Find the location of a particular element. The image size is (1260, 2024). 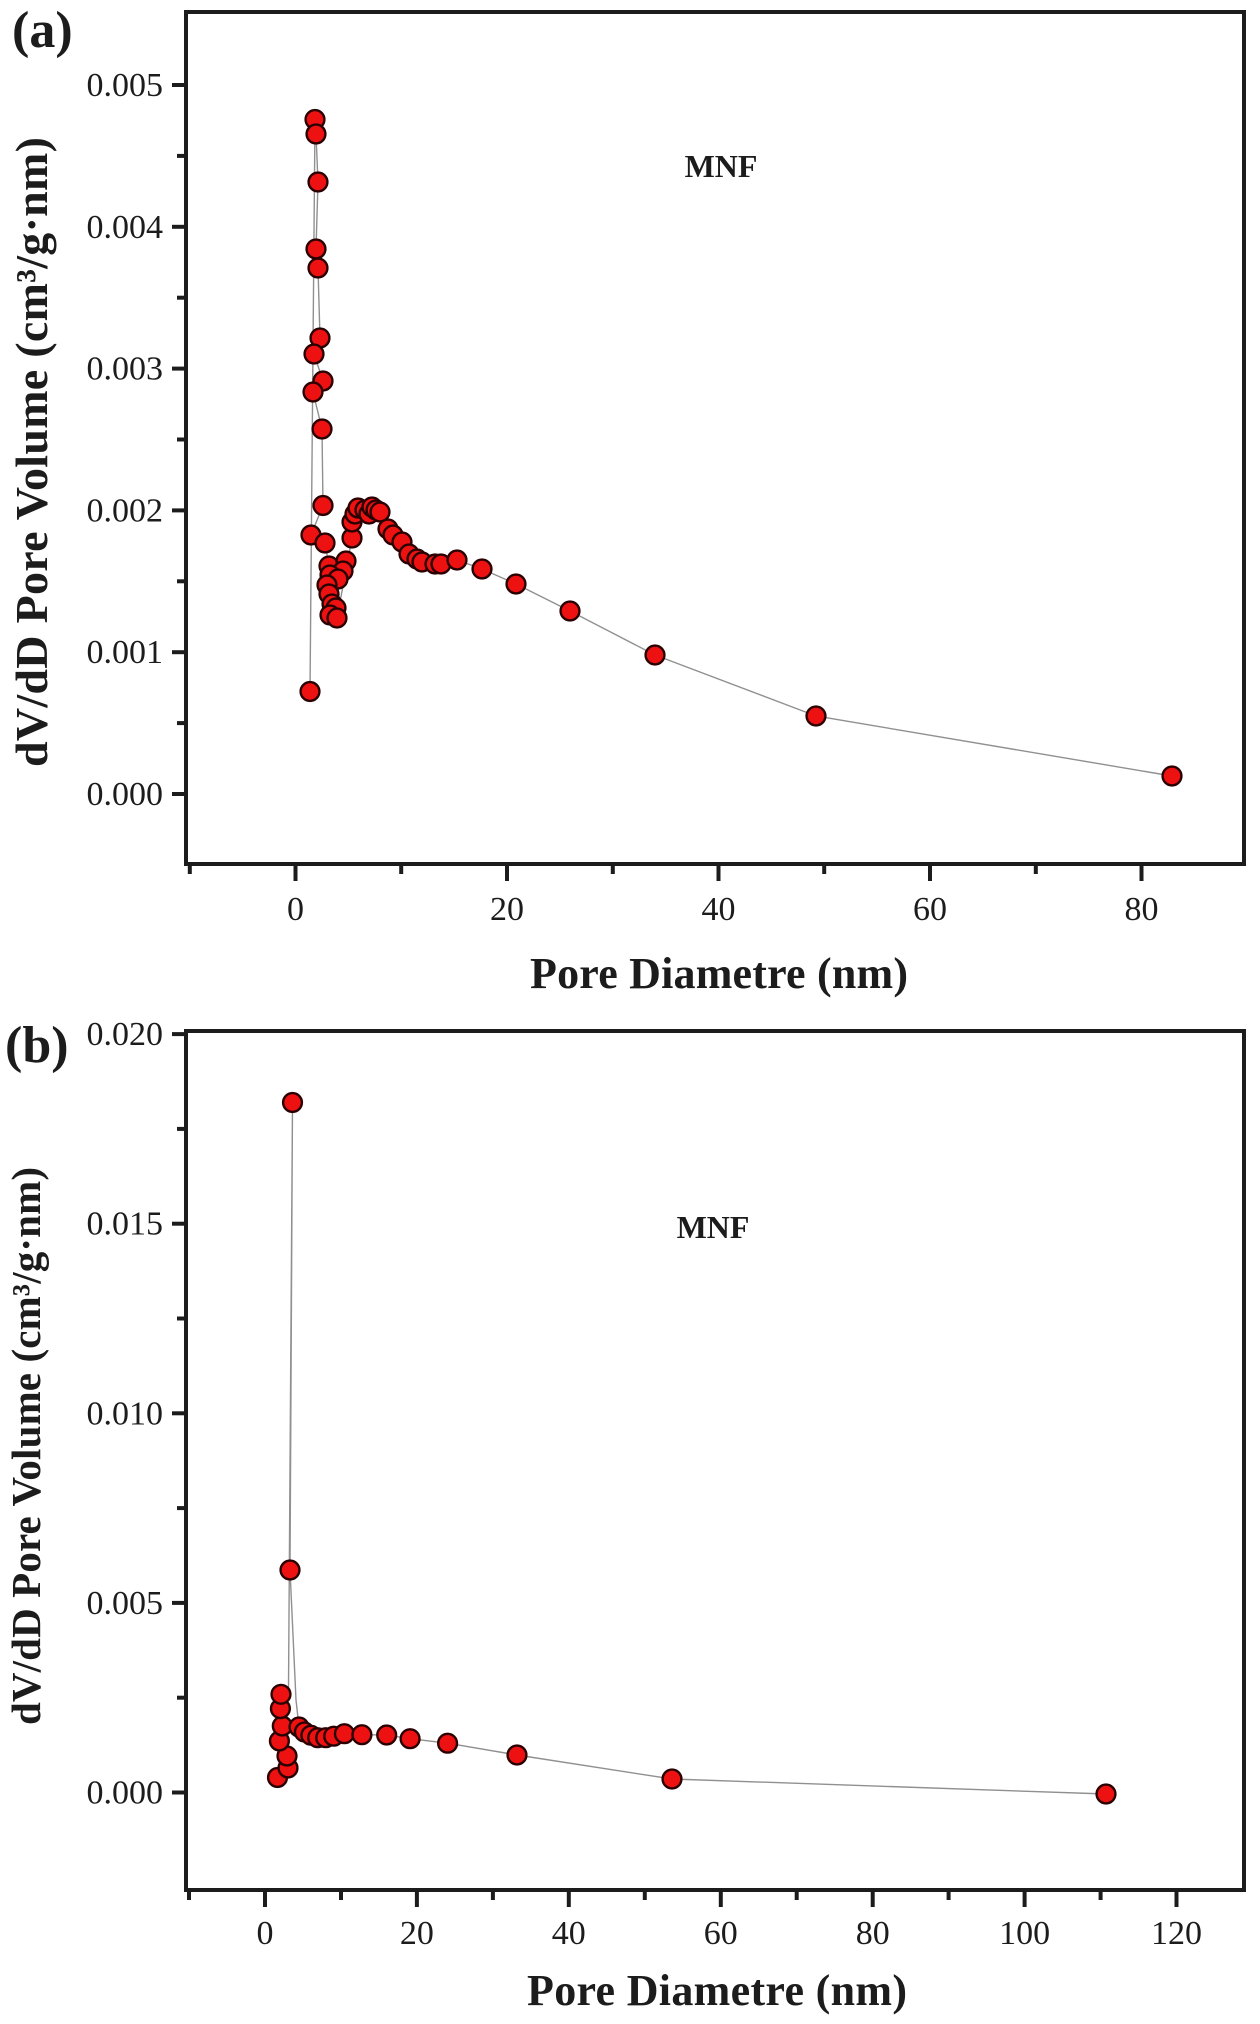

svg-text: 0.020 is located at coordinates (125, 1034).